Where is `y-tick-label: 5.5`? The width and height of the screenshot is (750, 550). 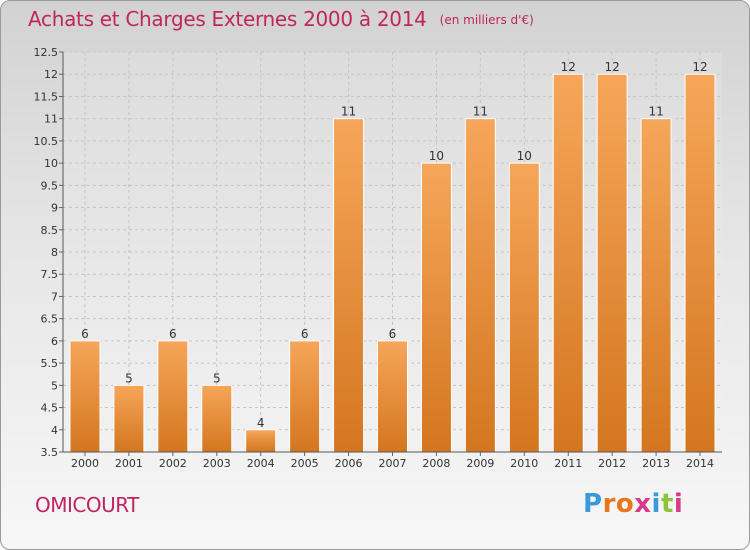
y-tick-label: 5.5 is located at coordinates (50, 363).